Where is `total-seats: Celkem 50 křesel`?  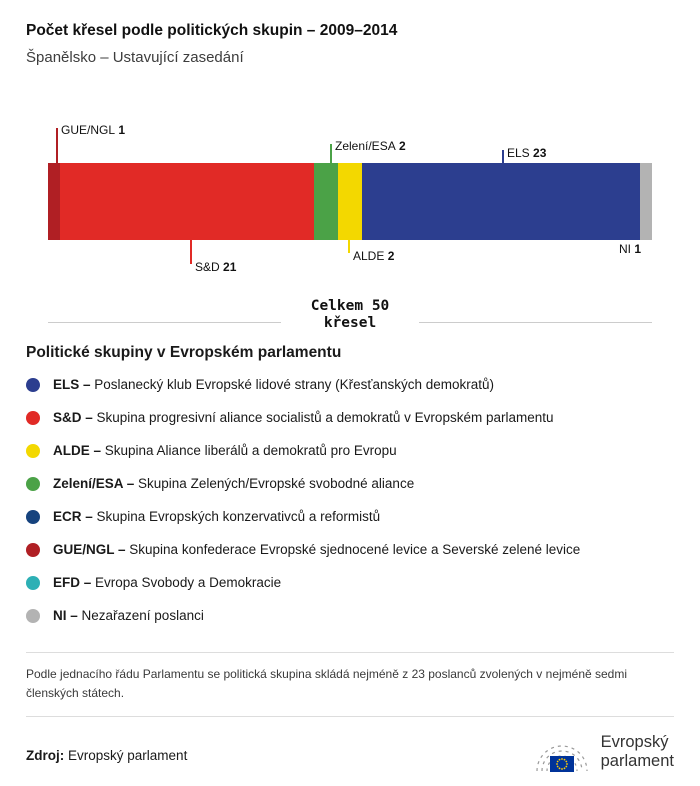 total-seats: Celkem 50 křesel is located at coordinates (350, 315).